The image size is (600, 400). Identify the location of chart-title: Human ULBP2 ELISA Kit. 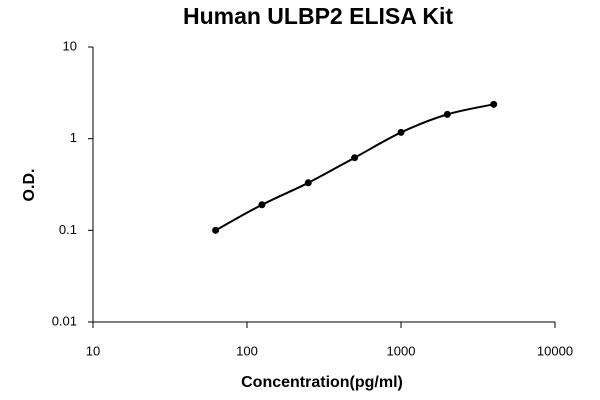
(318, 16).